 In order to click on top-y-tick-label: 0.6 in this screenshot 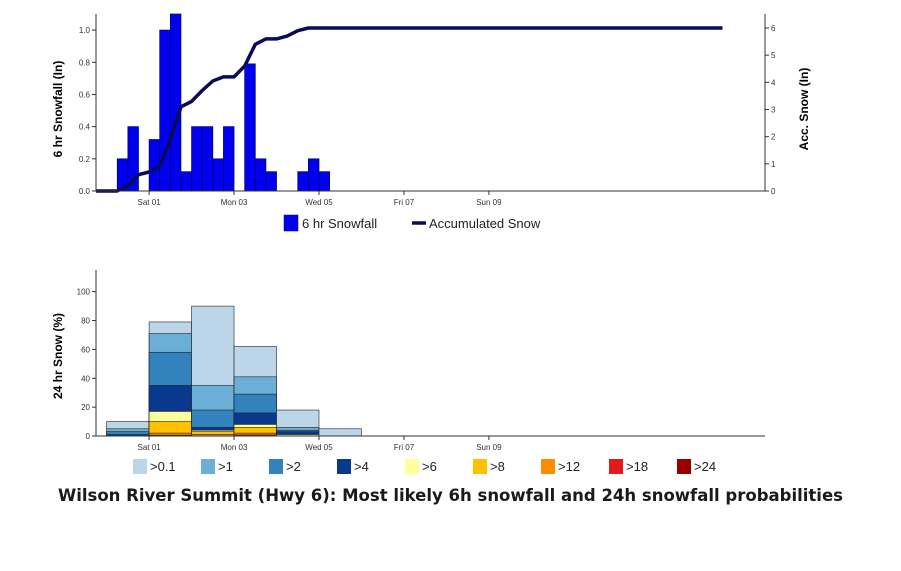, I will do `click(85, 94)`.